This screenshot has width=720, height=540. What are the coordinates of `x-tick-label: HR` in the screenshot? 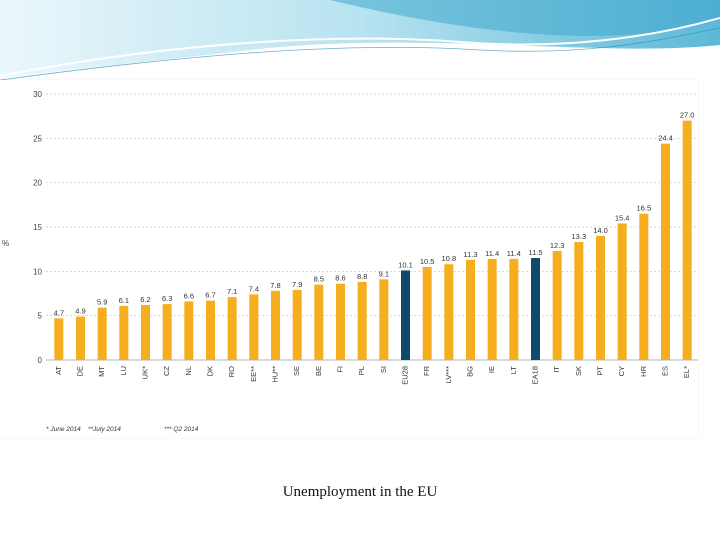 It's located at (643, 370).